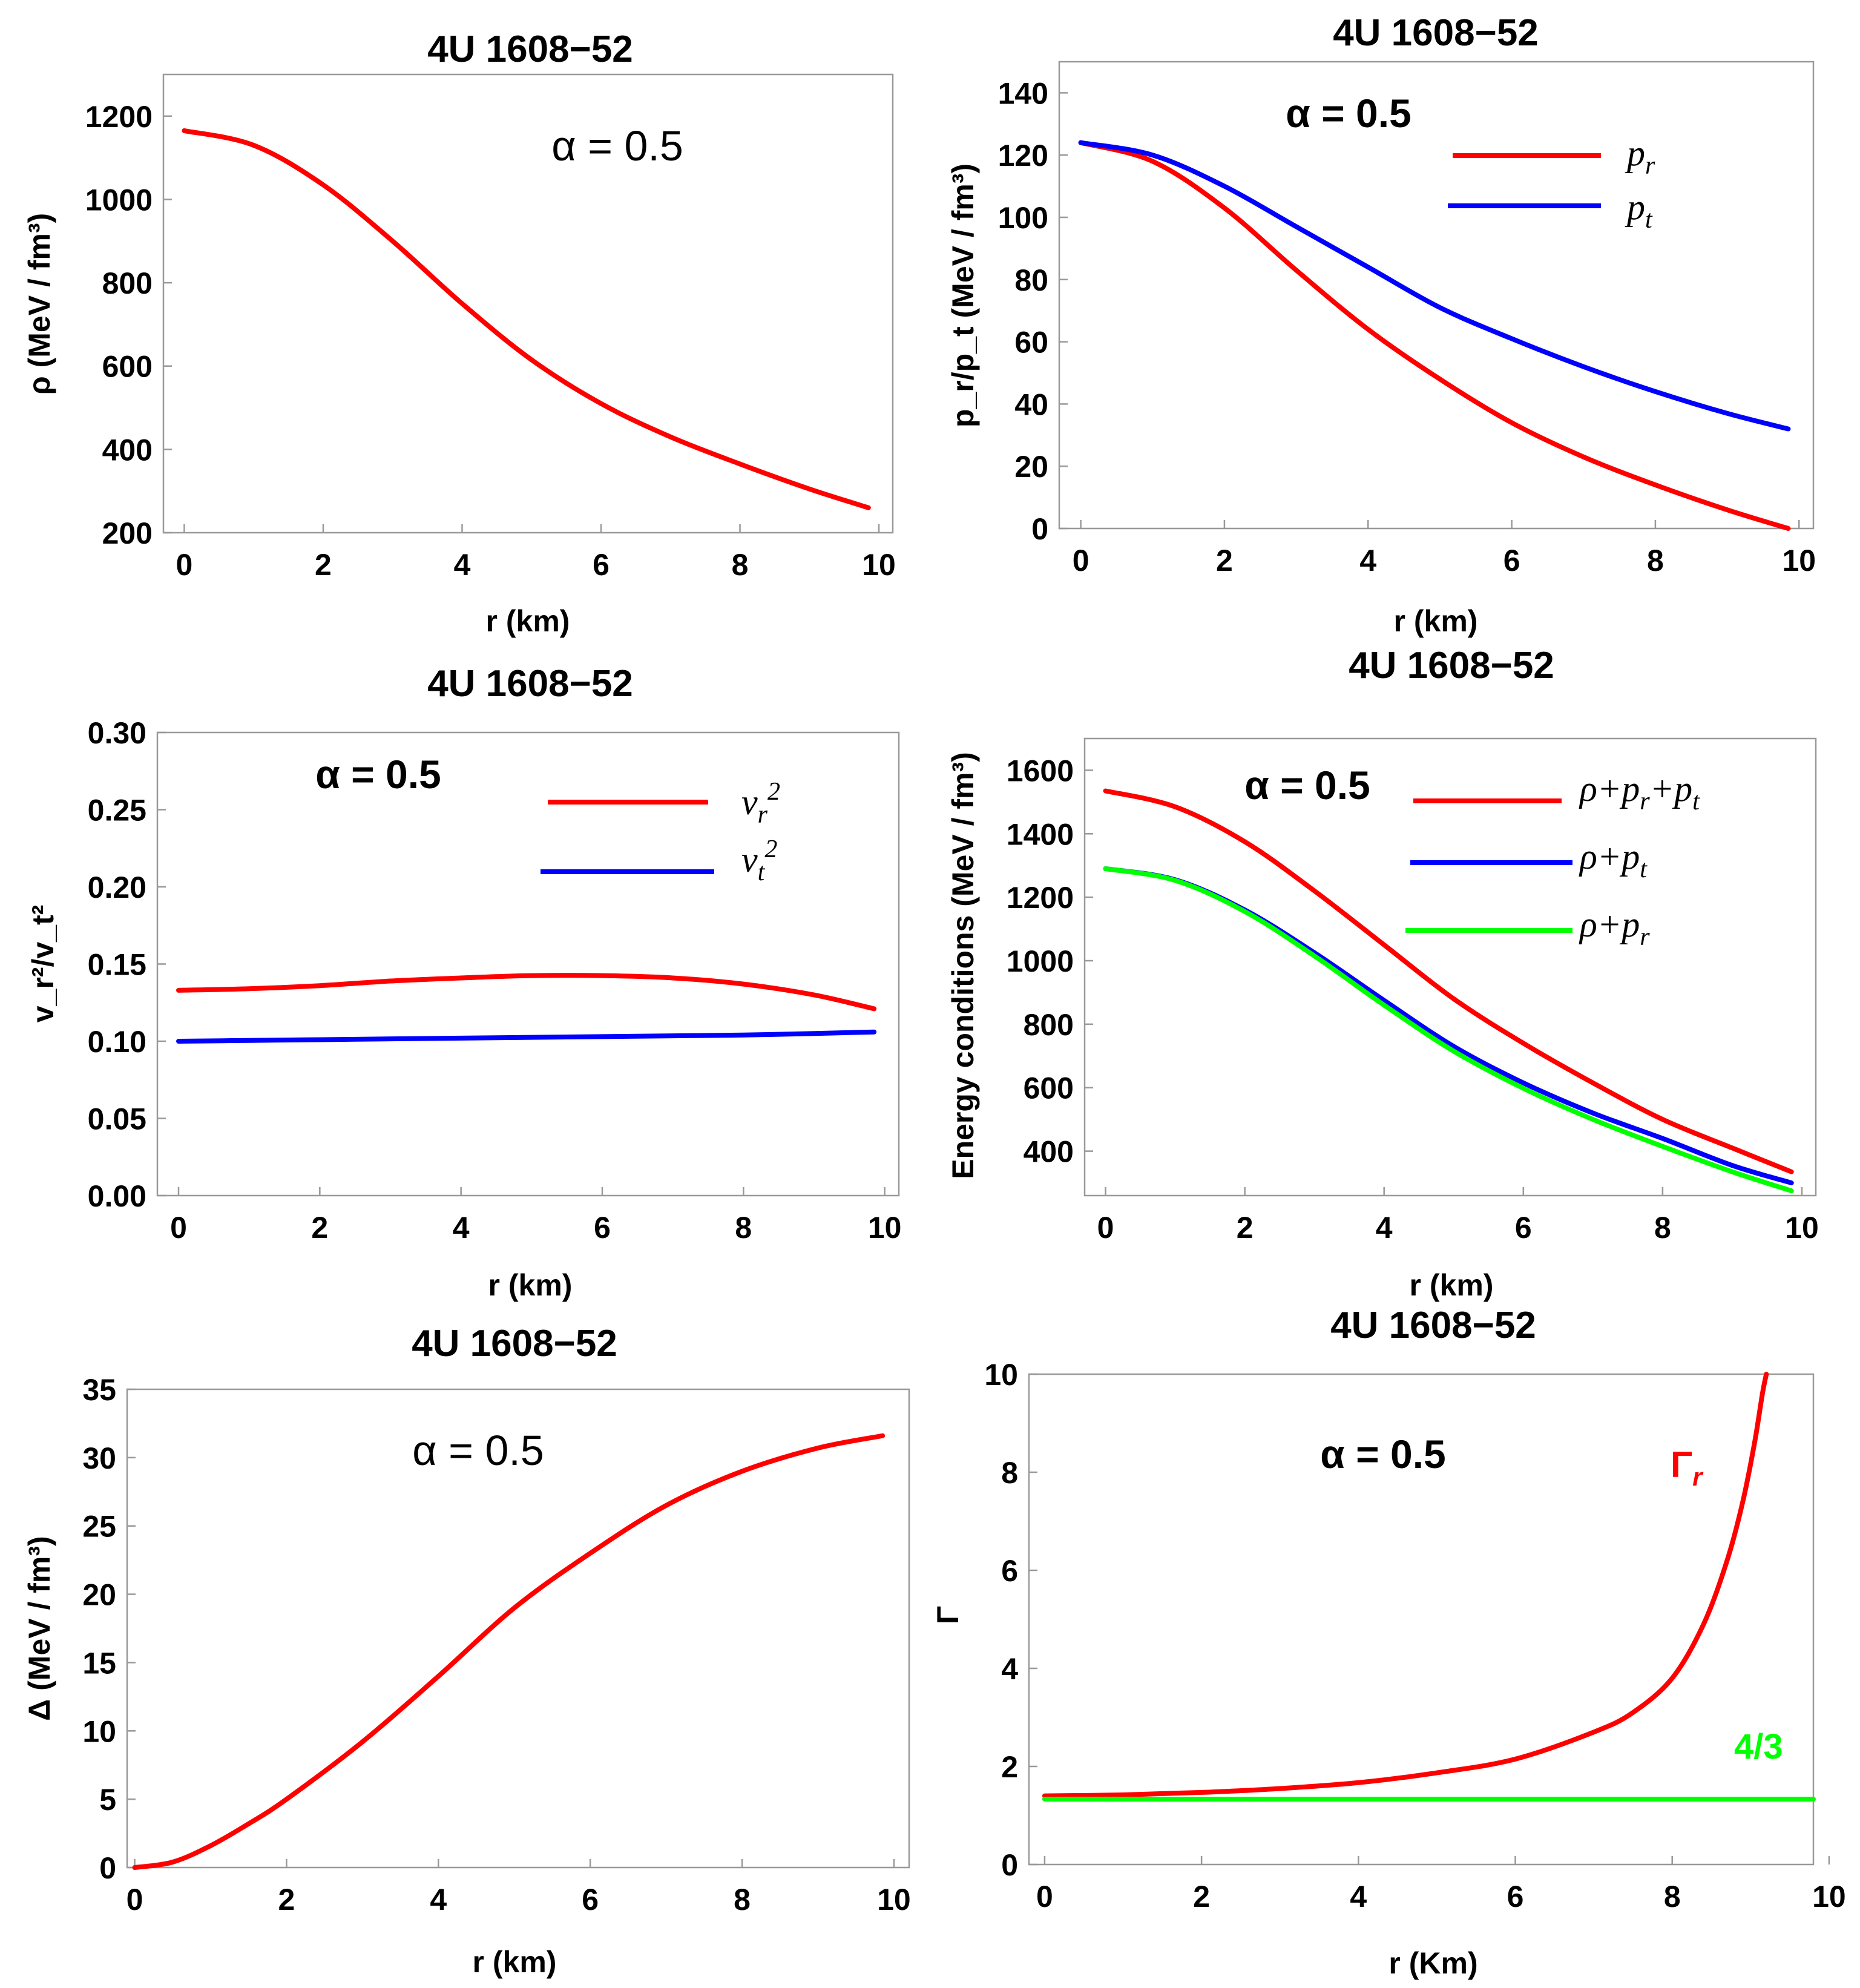 This screenshot has height=1988, width=1860. I want to click on legend-label-rho-pr-pt: ρ+pr+pt, so click(1639, 792).